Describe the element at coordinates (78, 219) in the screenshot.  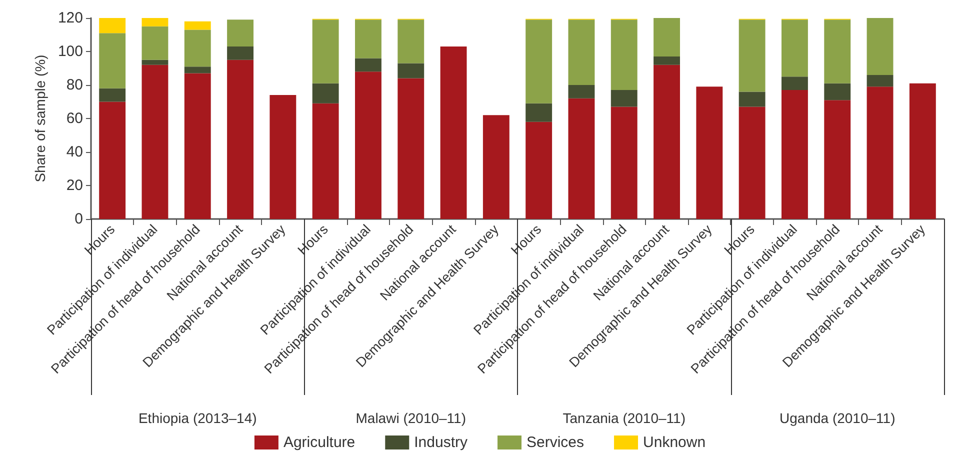
I see `y-tick-label: 0` at that location.